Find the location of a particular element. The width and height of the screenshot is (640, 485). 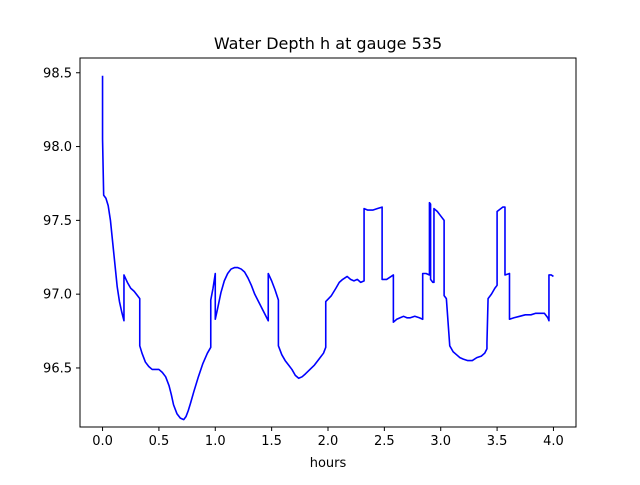

chart-title: Water Depth h at gauge 535 is located at coordinates (328, 43).